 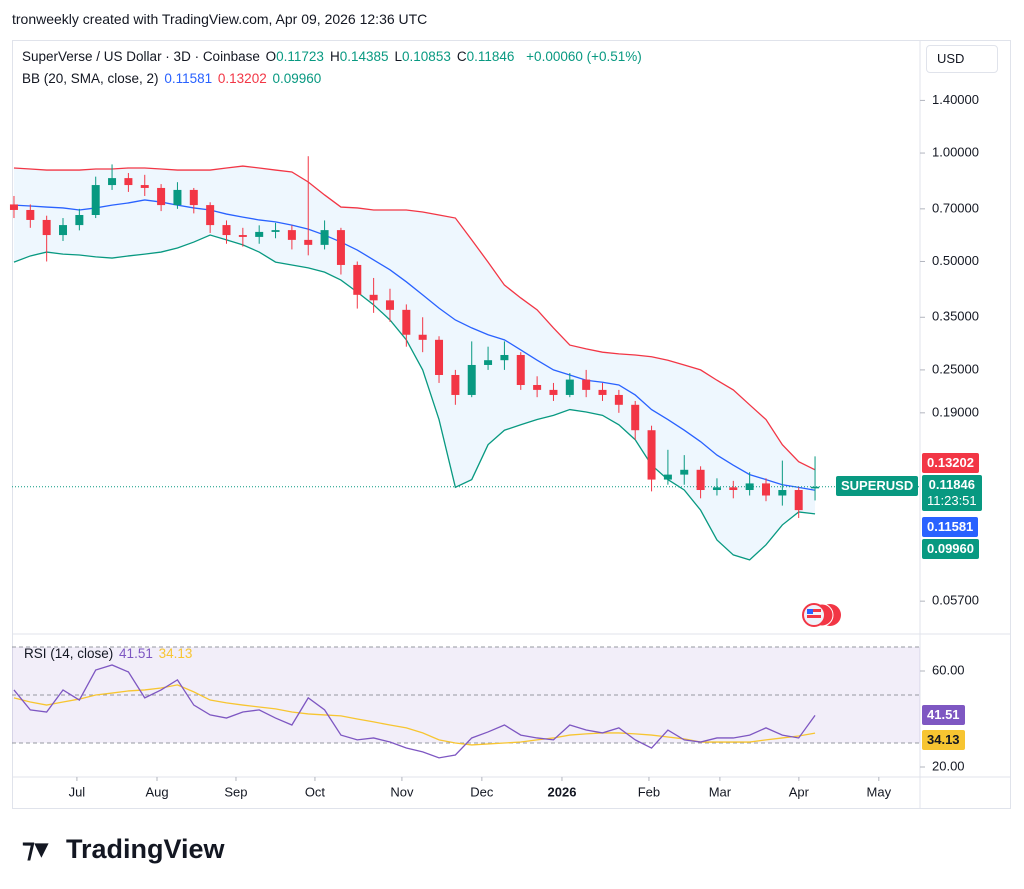 What do you see at coordinates (955, 411) in the screenshot?
I see `y-tick-label: 0.19000` at bounding box center [955, 411].